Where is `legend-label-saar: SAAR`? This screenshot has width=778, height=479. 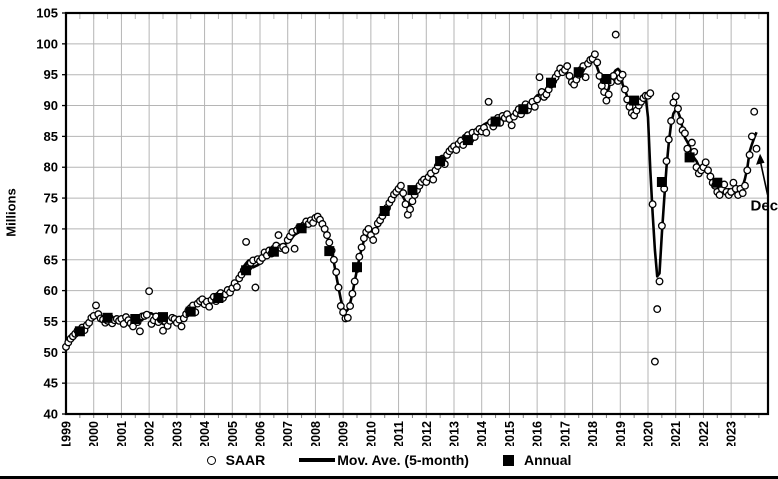 legend-label-saar: SAAR is located at coordinates (245, 460).